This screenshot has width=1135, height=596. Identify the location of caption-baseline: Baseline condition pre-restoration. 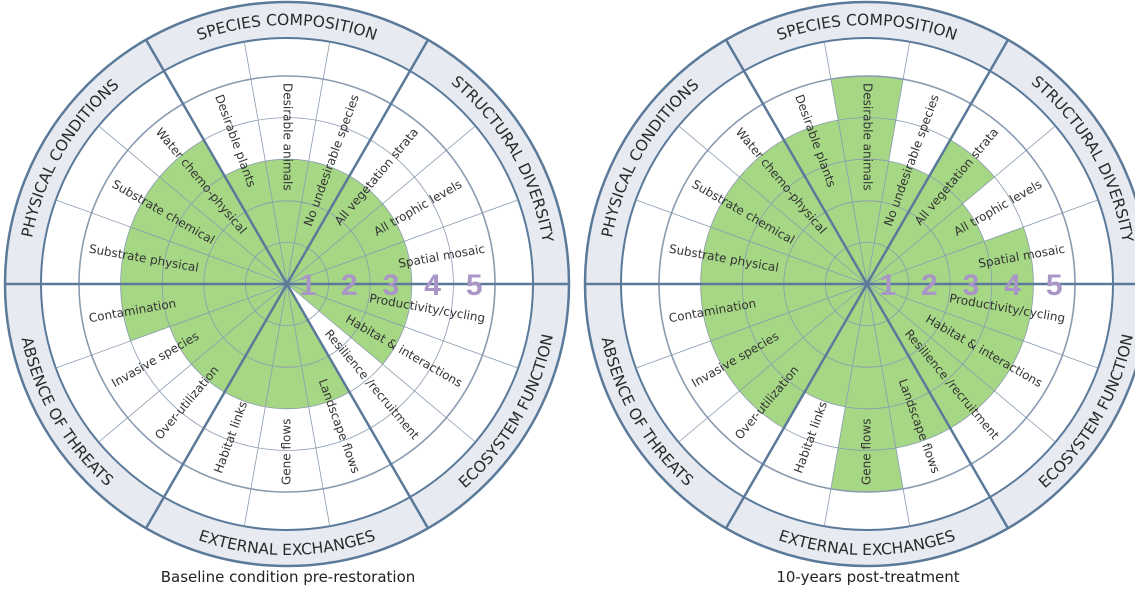
(288, 577).